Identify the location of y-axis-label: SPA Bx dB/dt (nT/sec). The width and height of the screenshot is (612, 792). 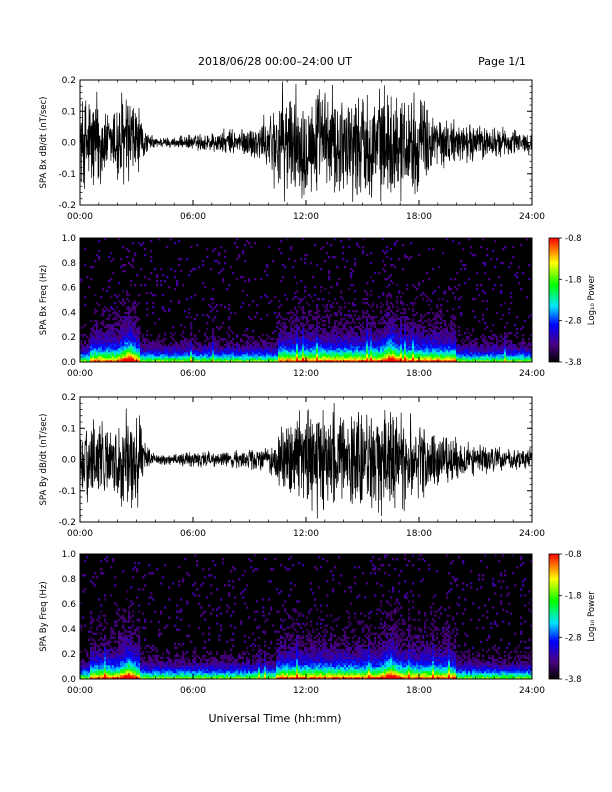
(44, 143).